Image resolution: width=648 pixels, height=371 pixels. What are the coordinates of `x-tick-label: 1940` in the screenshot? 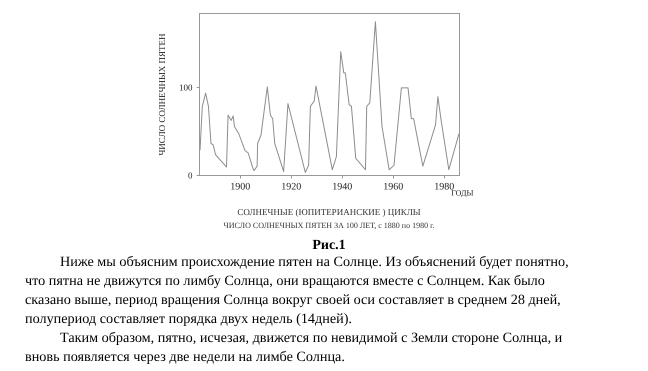 It's located at (342, 187).